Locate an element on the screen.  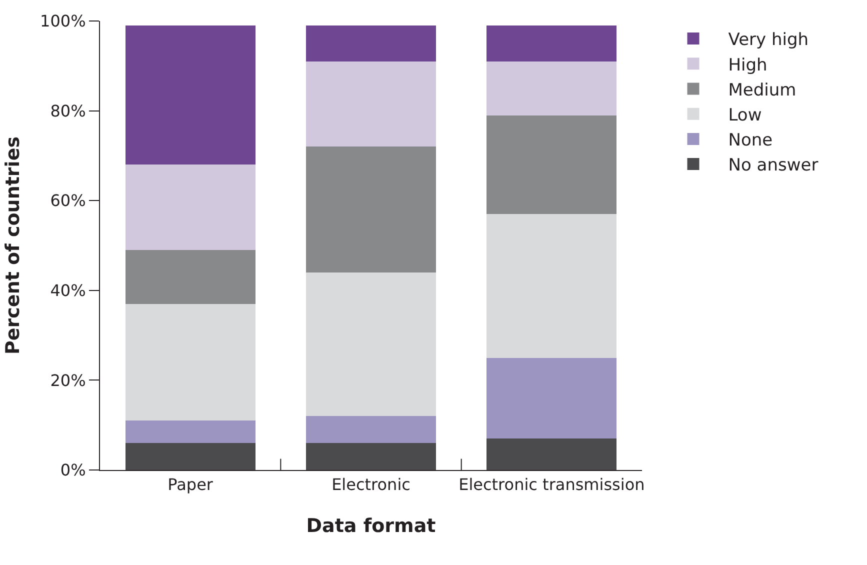
x-tick-label: Paper is located at coordinates (191, 484).